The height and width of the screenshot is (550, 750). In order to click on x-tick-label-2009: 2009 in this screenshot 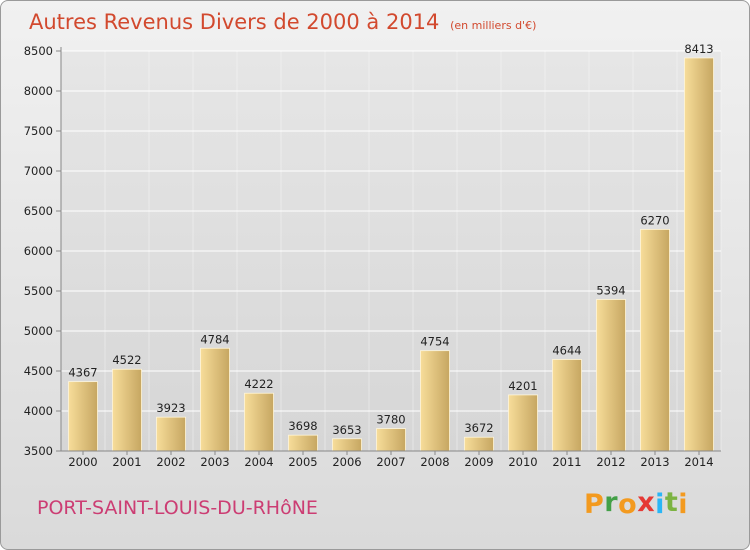, I will do `click(478, 462)`.